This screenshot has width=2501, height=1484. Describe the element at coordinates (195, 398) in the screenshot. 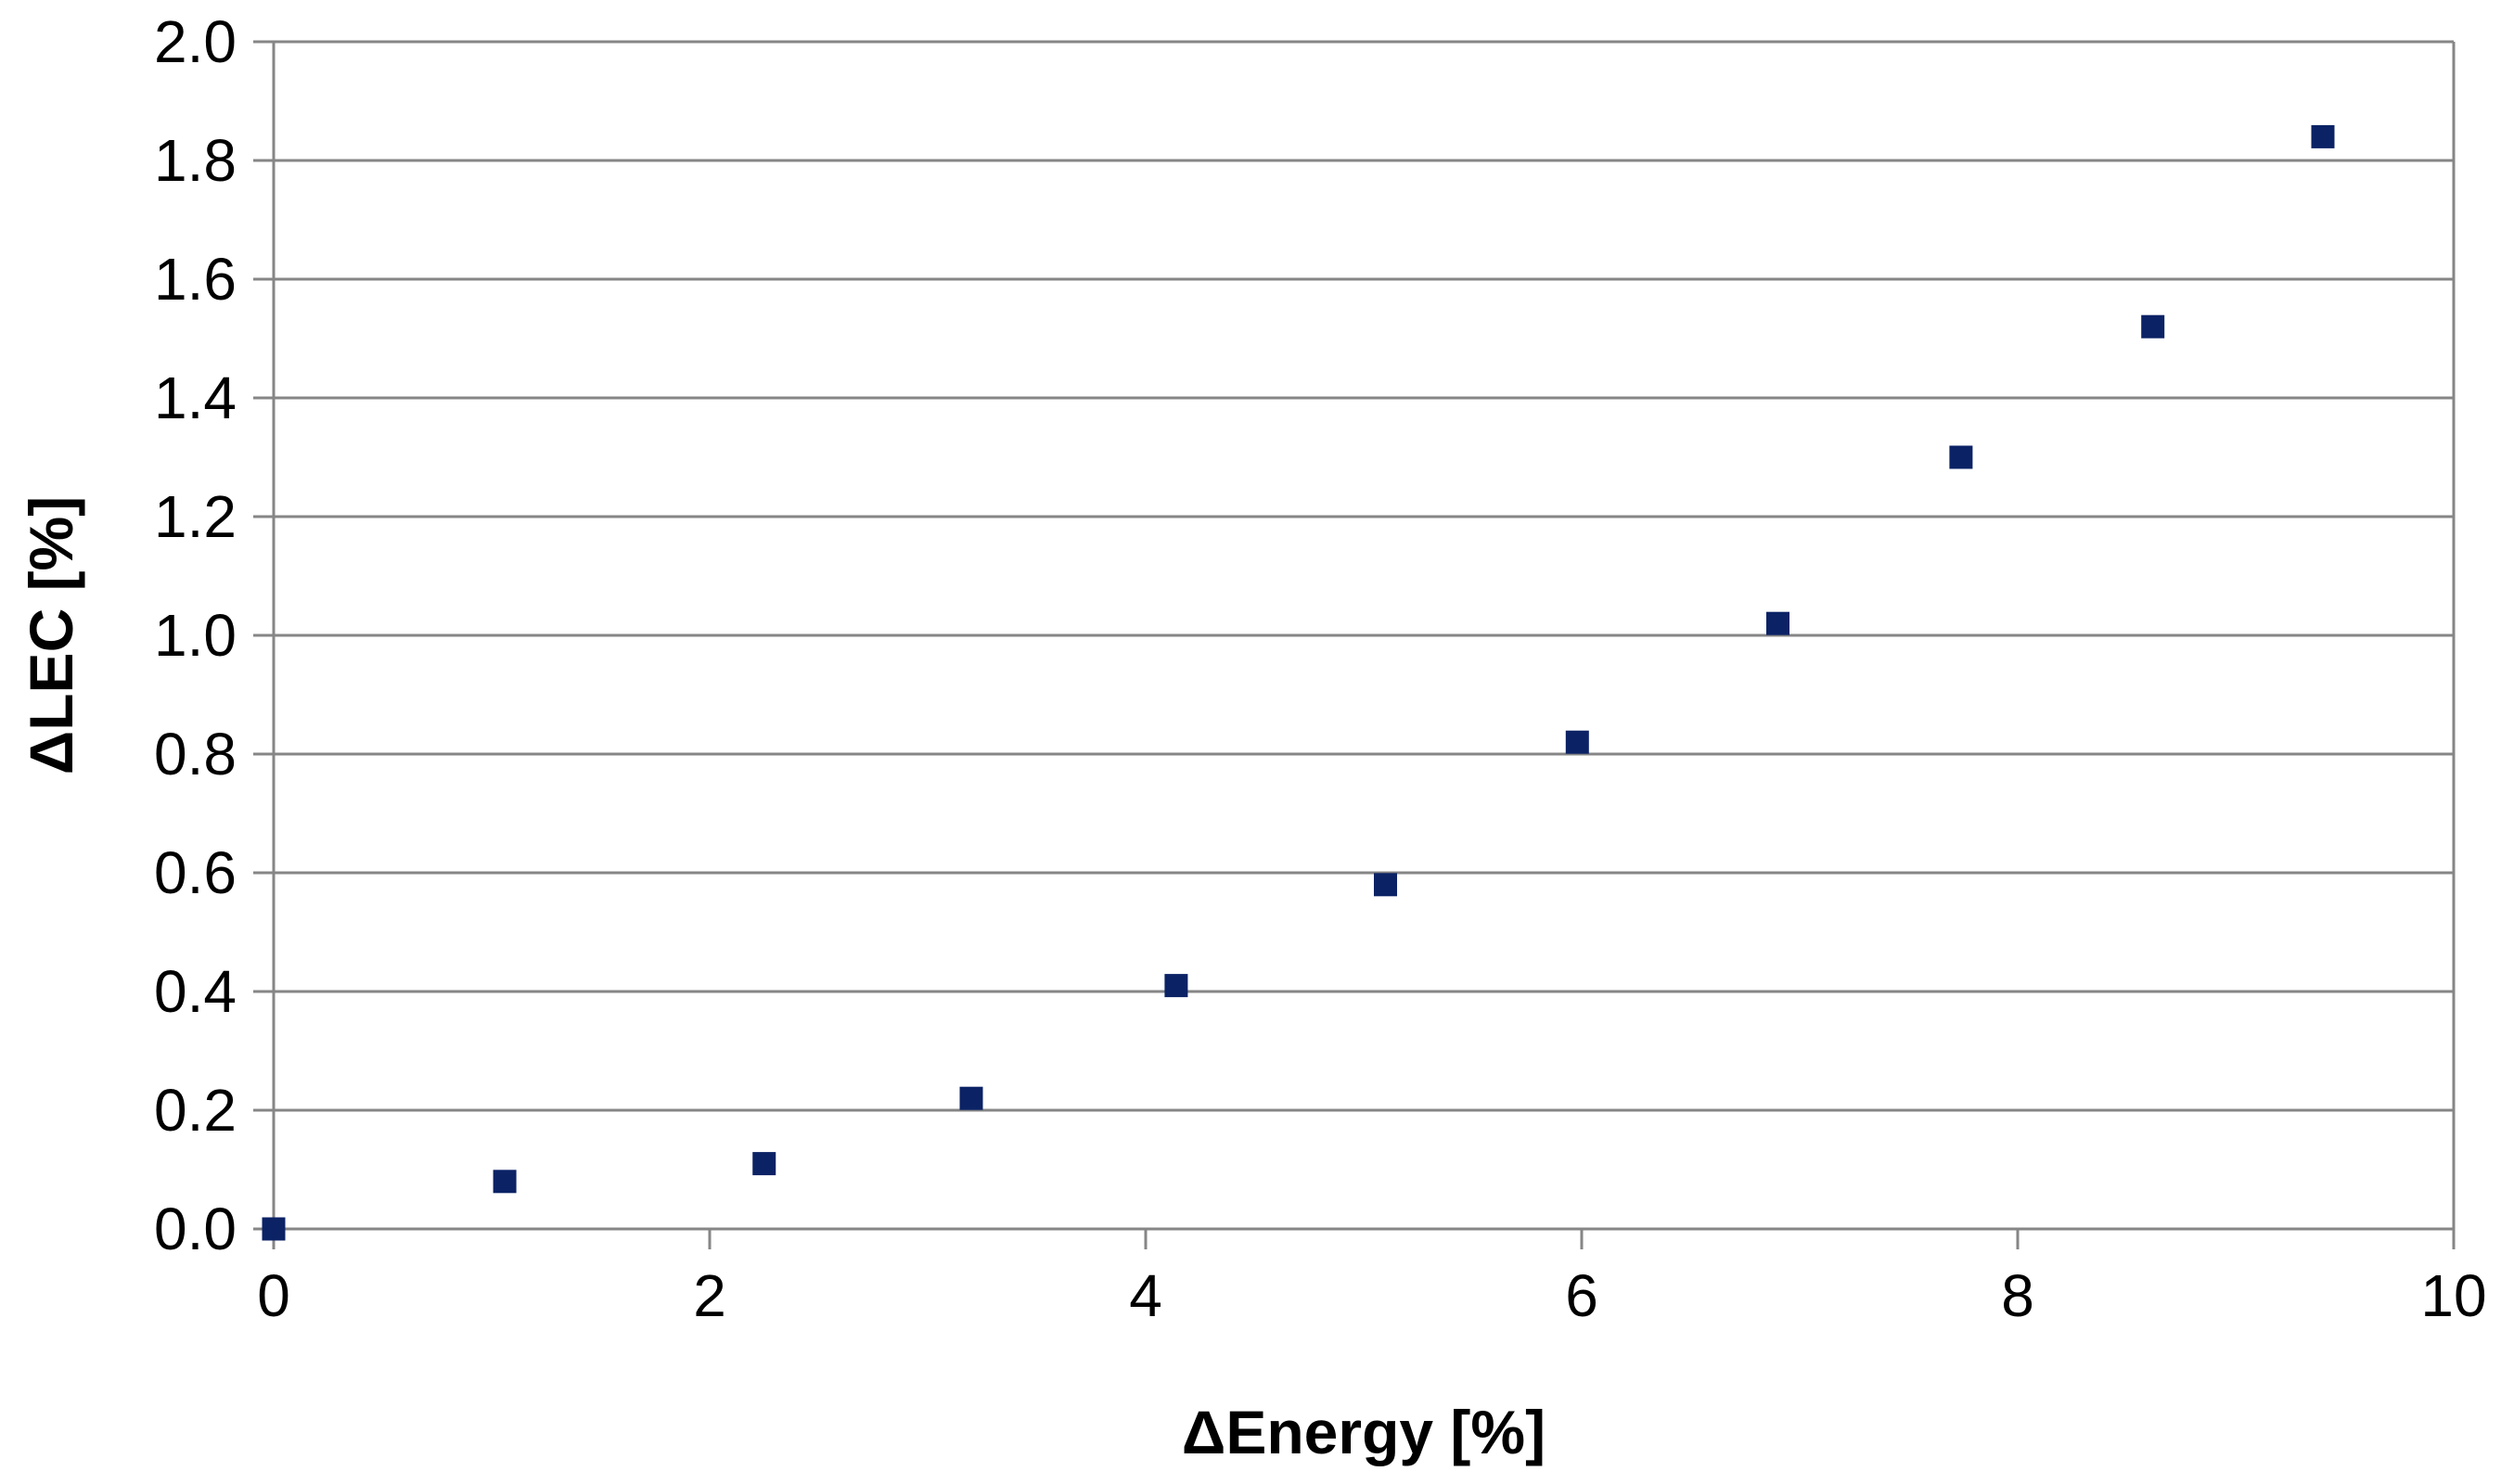

I see `y-tick-label-1.4: 1.4` at that location.